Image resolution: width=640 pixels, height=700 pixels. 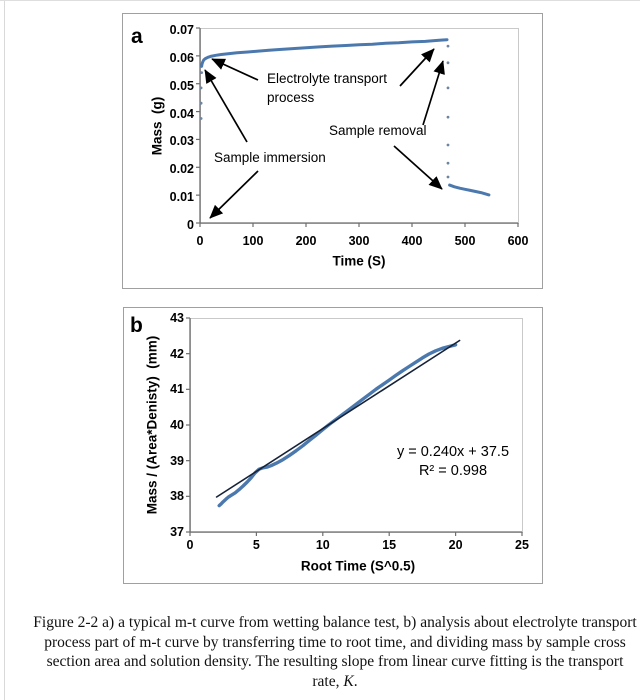 I want to click on panel-a-x-axis-title: Time (S), so click(x=359, y=261).